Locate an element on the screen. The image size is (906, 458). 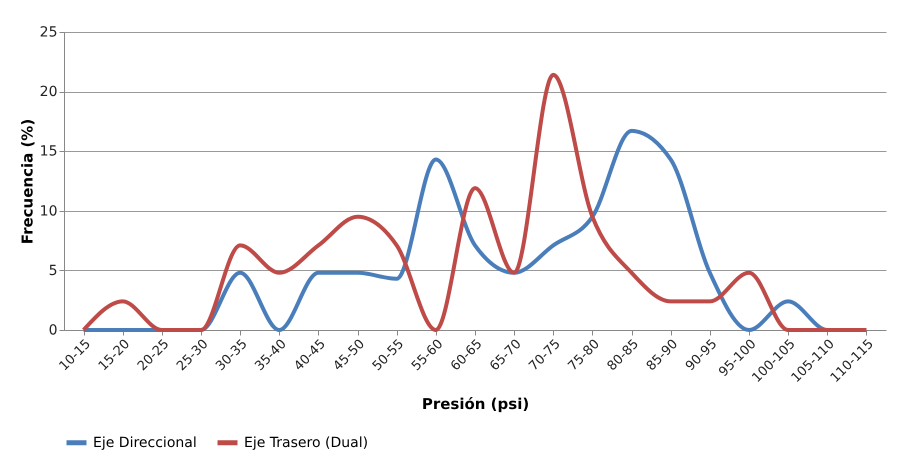
legend-label: Eje Direccional is located at coordinates (145, 442).